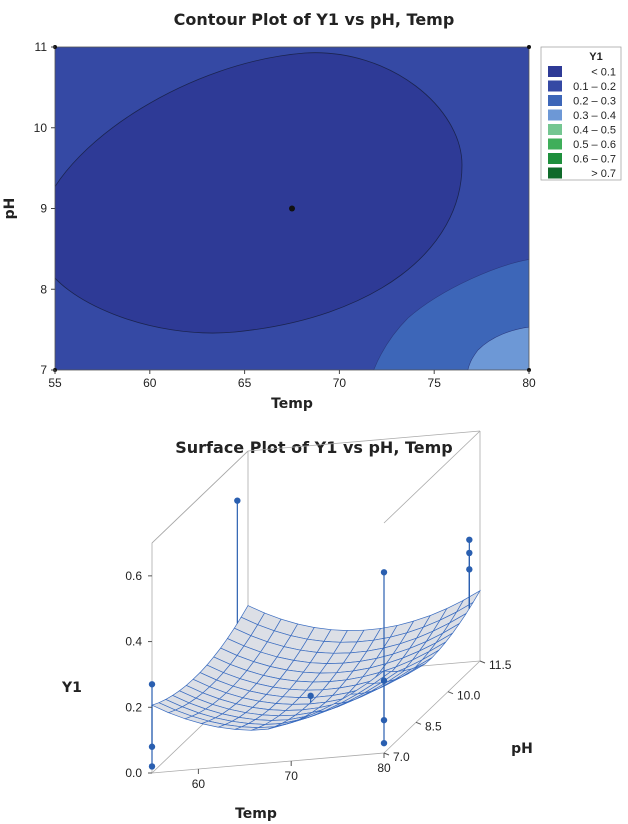 The image size is (628, 824). I want to click on contour-title: Contour Plot of Y1 vs pH, Temp, so click(314, 19).